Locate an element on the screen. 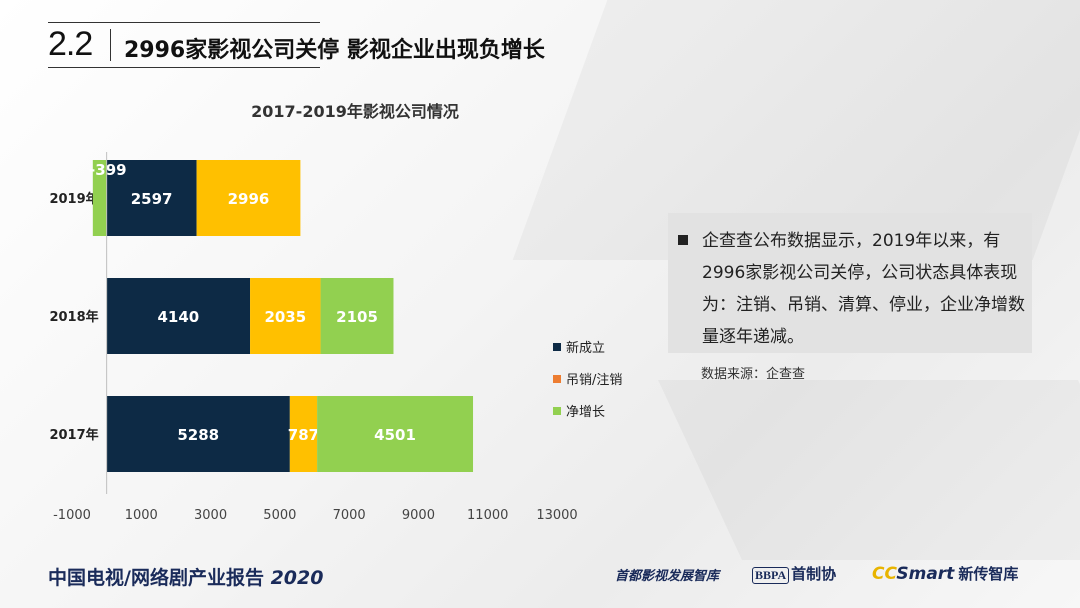  ccsmart-name: 新传智库 is located at coordinates (988, 574).